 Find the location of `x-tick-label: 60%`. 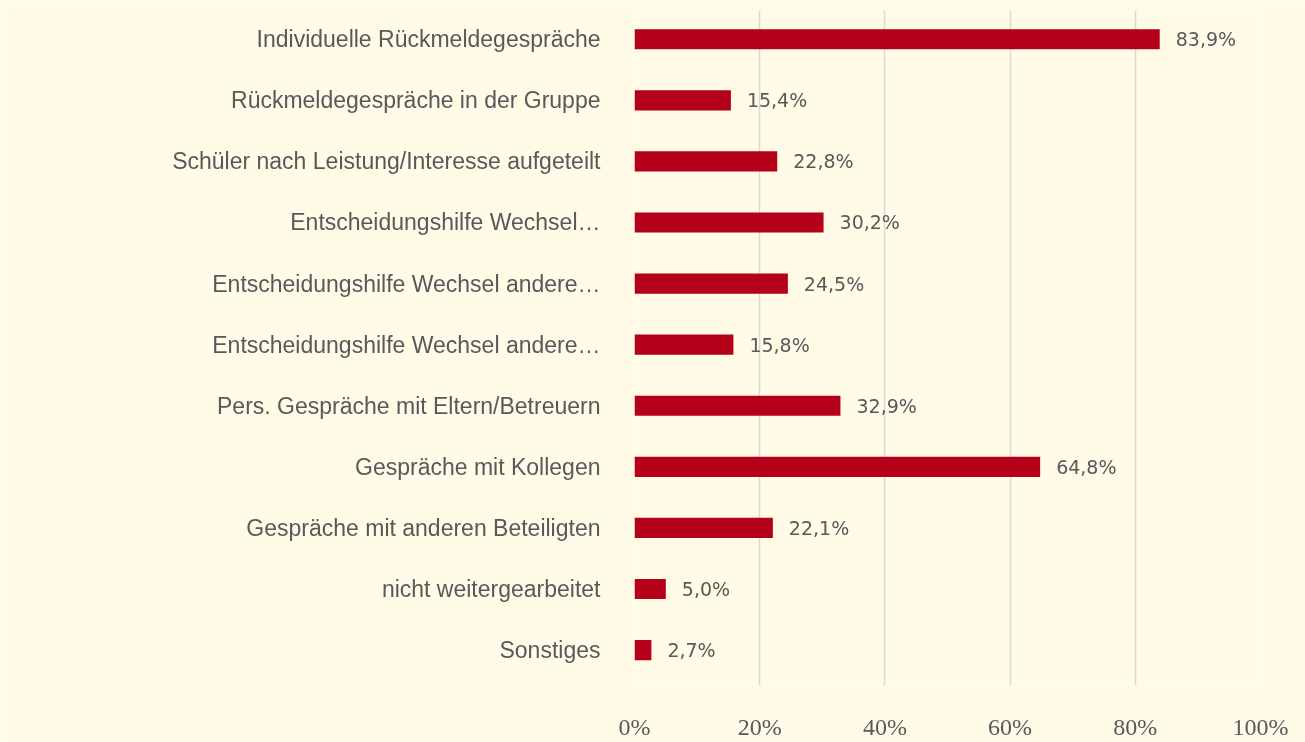

x-tick-label: 60% is located at coordinates (1010, 726).